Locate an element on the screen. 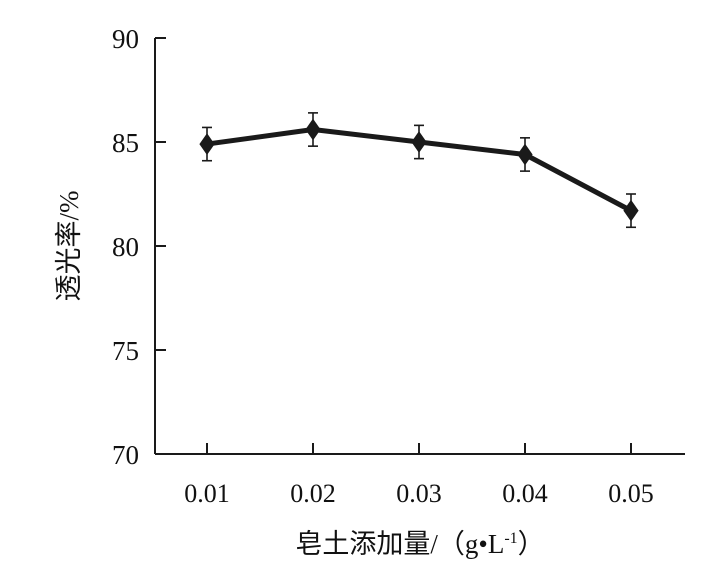 The width and height of the screenshot is (704, 579). y-tick-label: 70 is located at coordinates (125, 455).